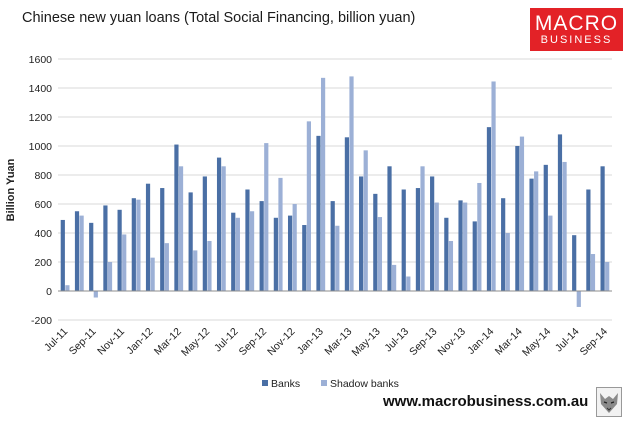 The height and width of the screenshot is (421, 627). I want to click on macrobusiness-logo: MACRO BUSINESS, so click(576, 29).